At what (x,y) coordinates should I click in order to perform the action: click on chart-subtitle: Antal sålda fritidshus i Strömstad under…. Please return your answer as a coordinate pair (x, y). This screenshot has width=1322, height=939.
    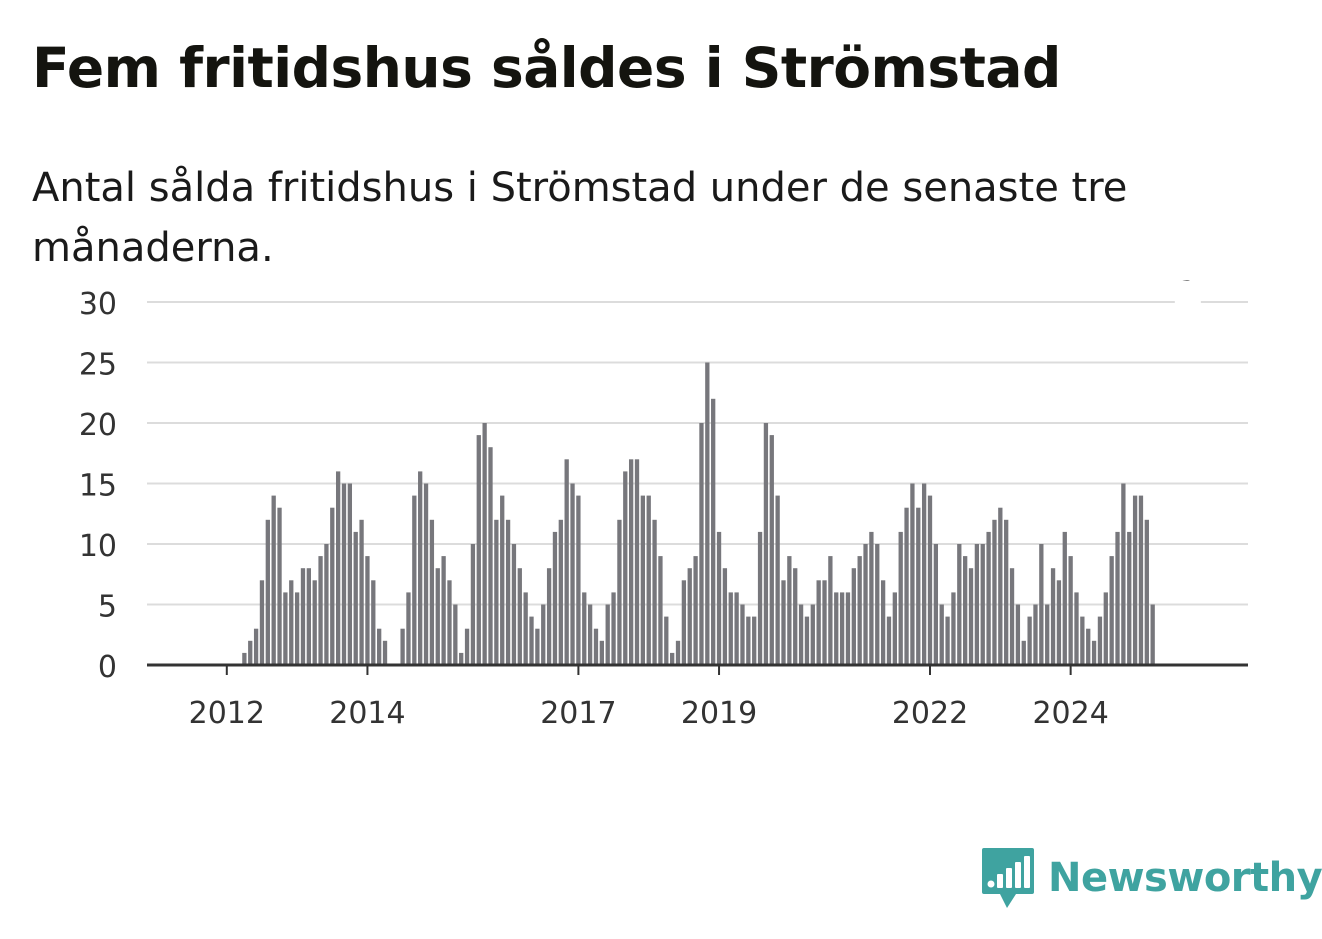
    Looking at the image, I should click on (580, 218).